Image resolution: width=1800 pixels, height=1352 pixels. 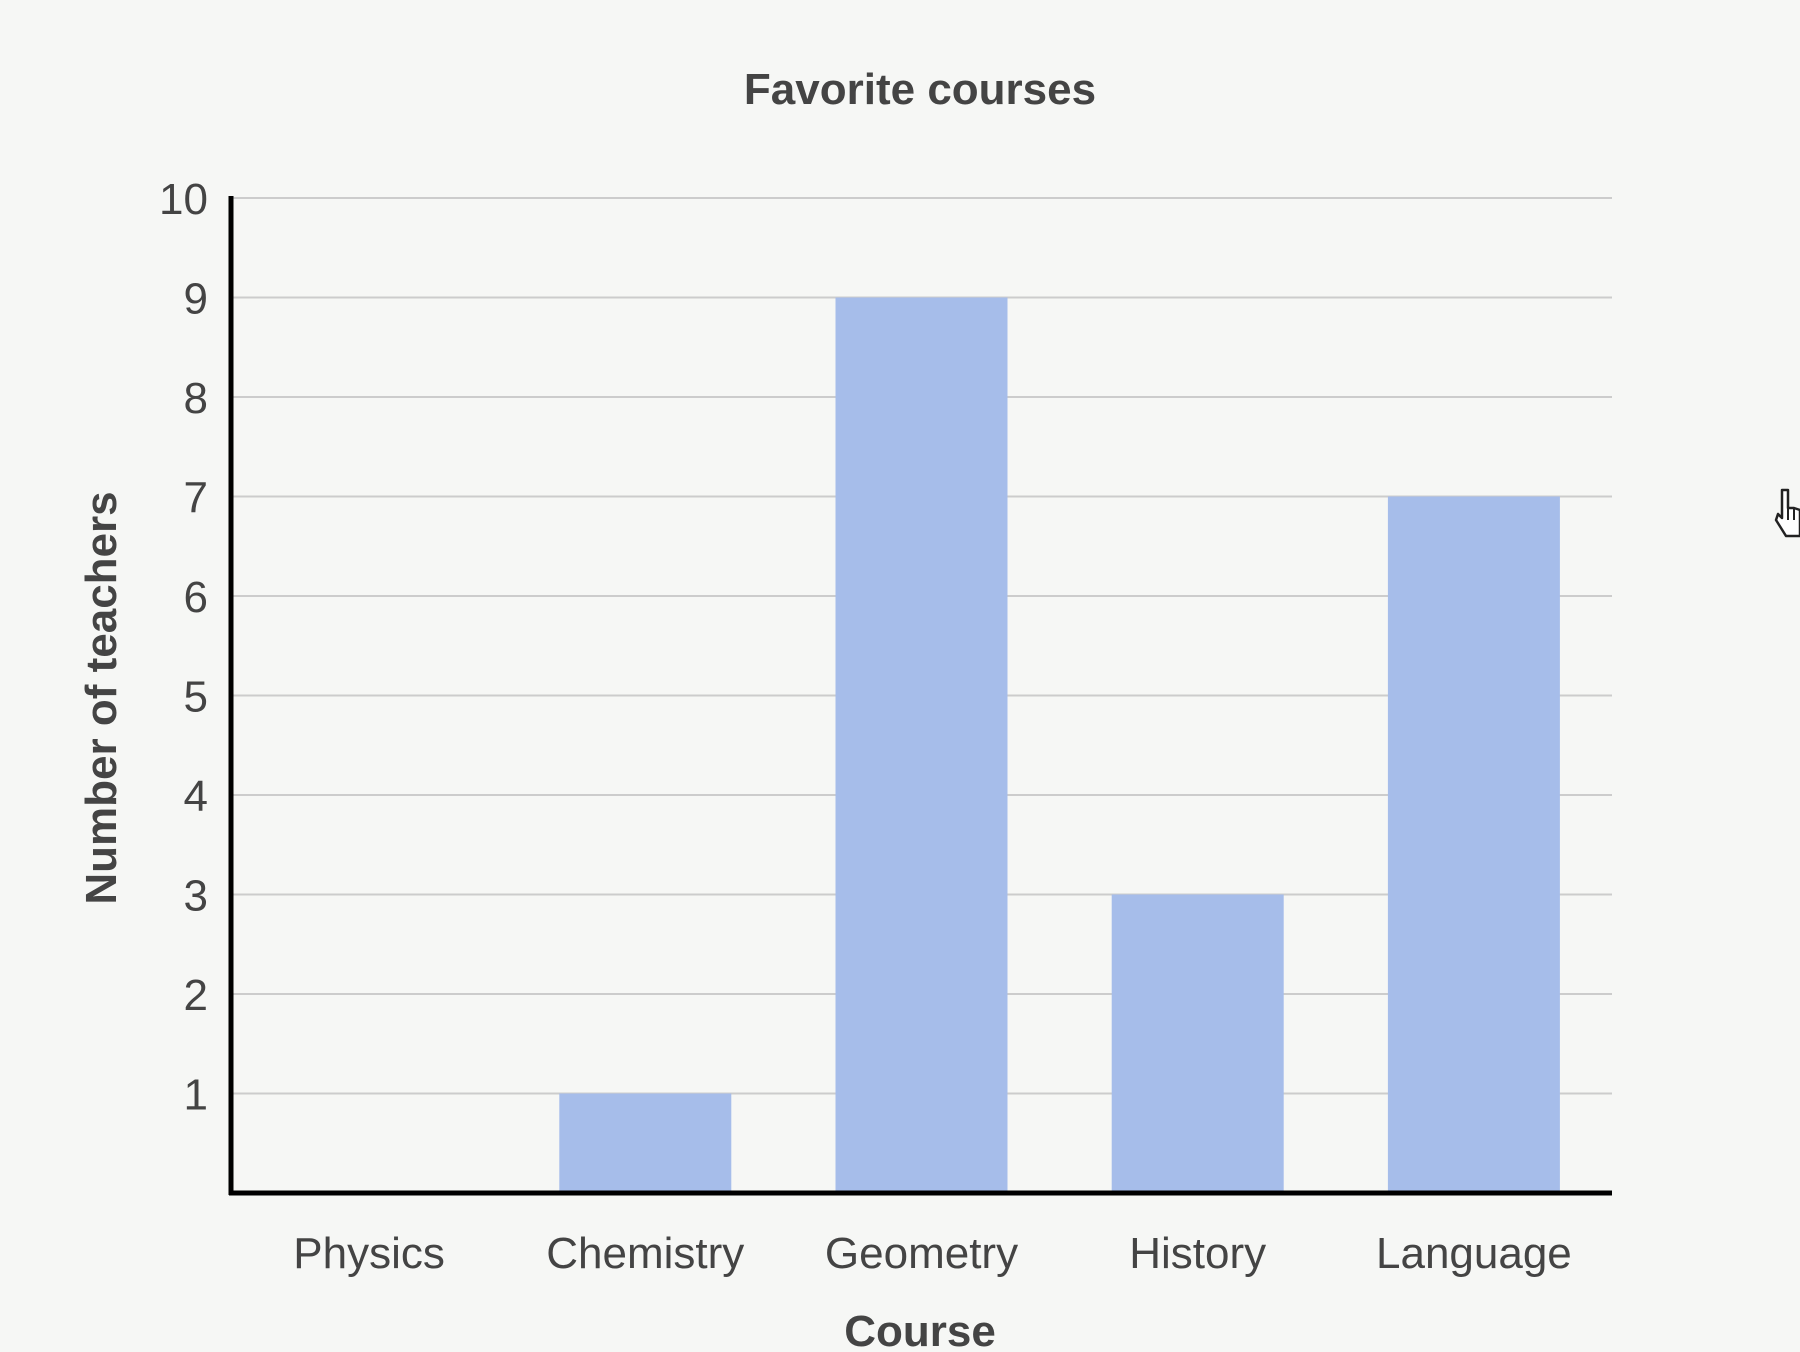 I want to click on chart-title: Favorite courses, so click(x=920, y=89).